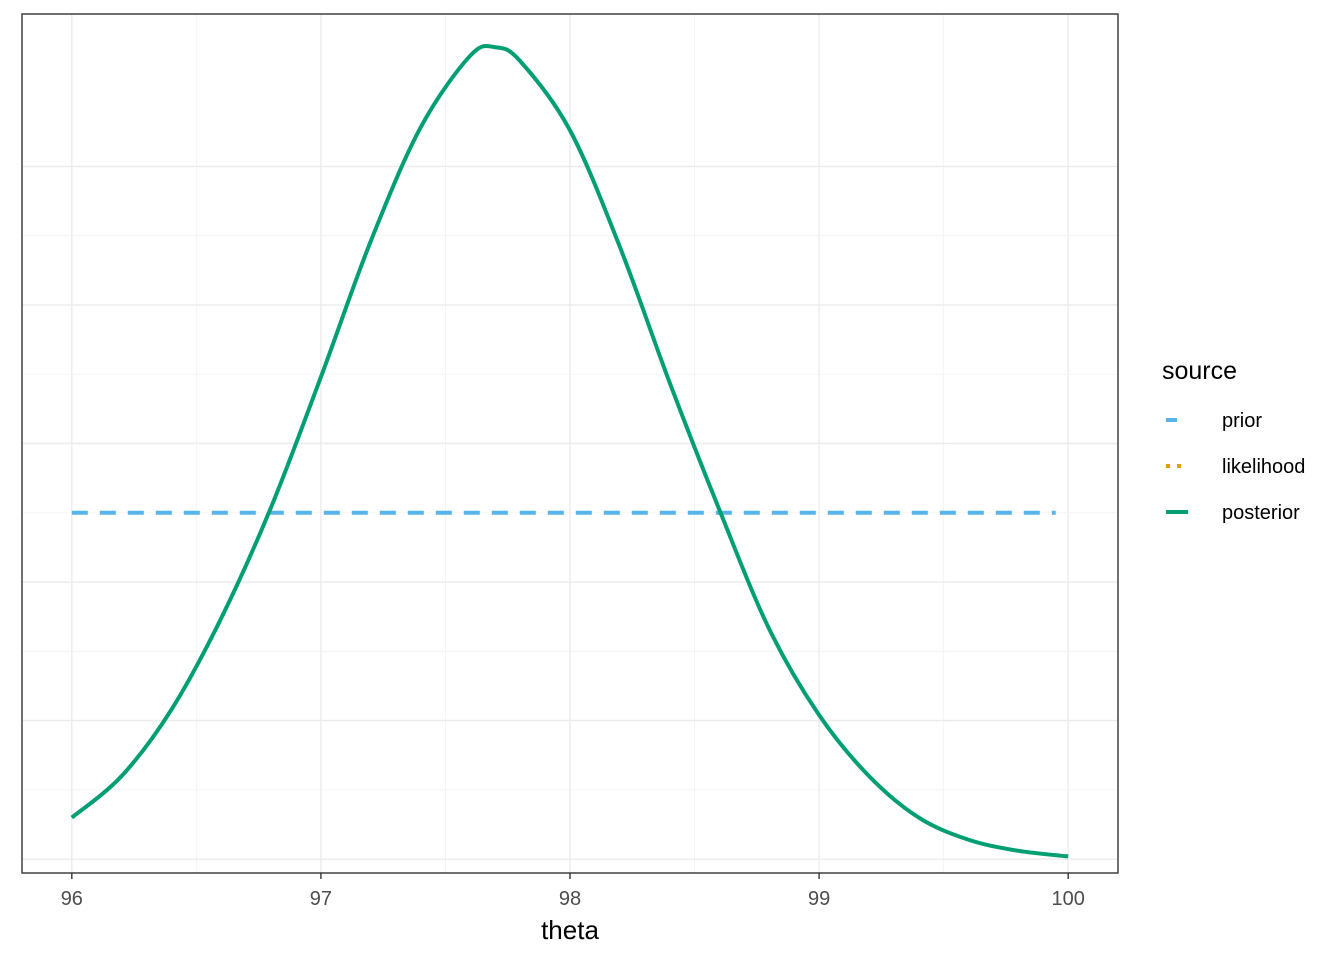 This screenshot has width=1344, height=960. Describe the element at coordinates (570, 899) in the screenshot. I see `x-tick-label: 98` at that location.